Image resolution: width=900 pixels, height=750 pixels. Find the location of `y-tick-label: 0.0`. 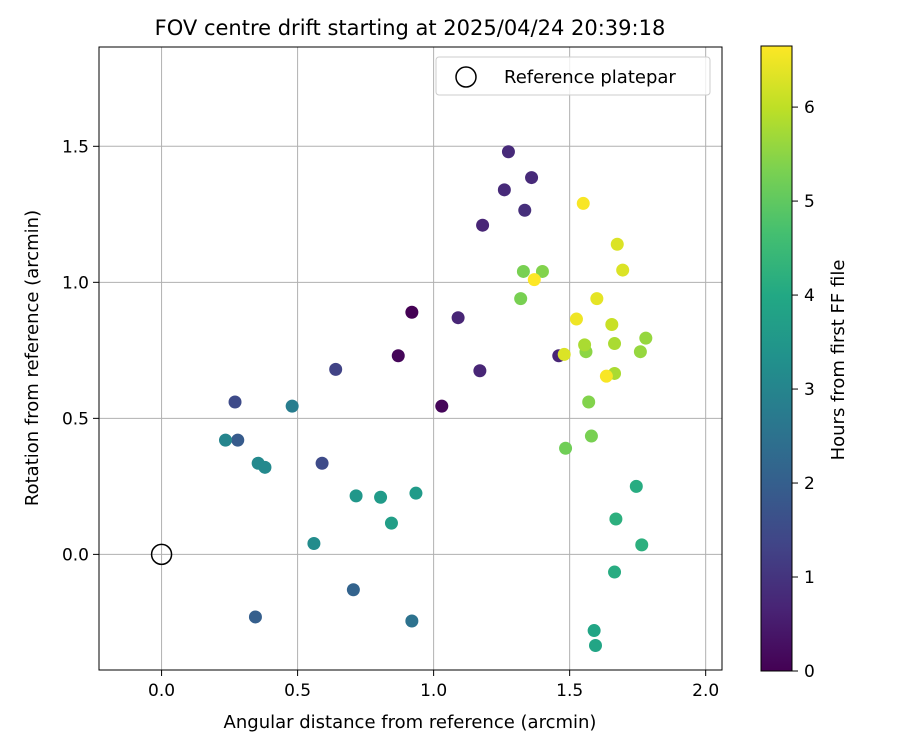

y-tick-label: 0.0 is located at coordinates (75, 555).